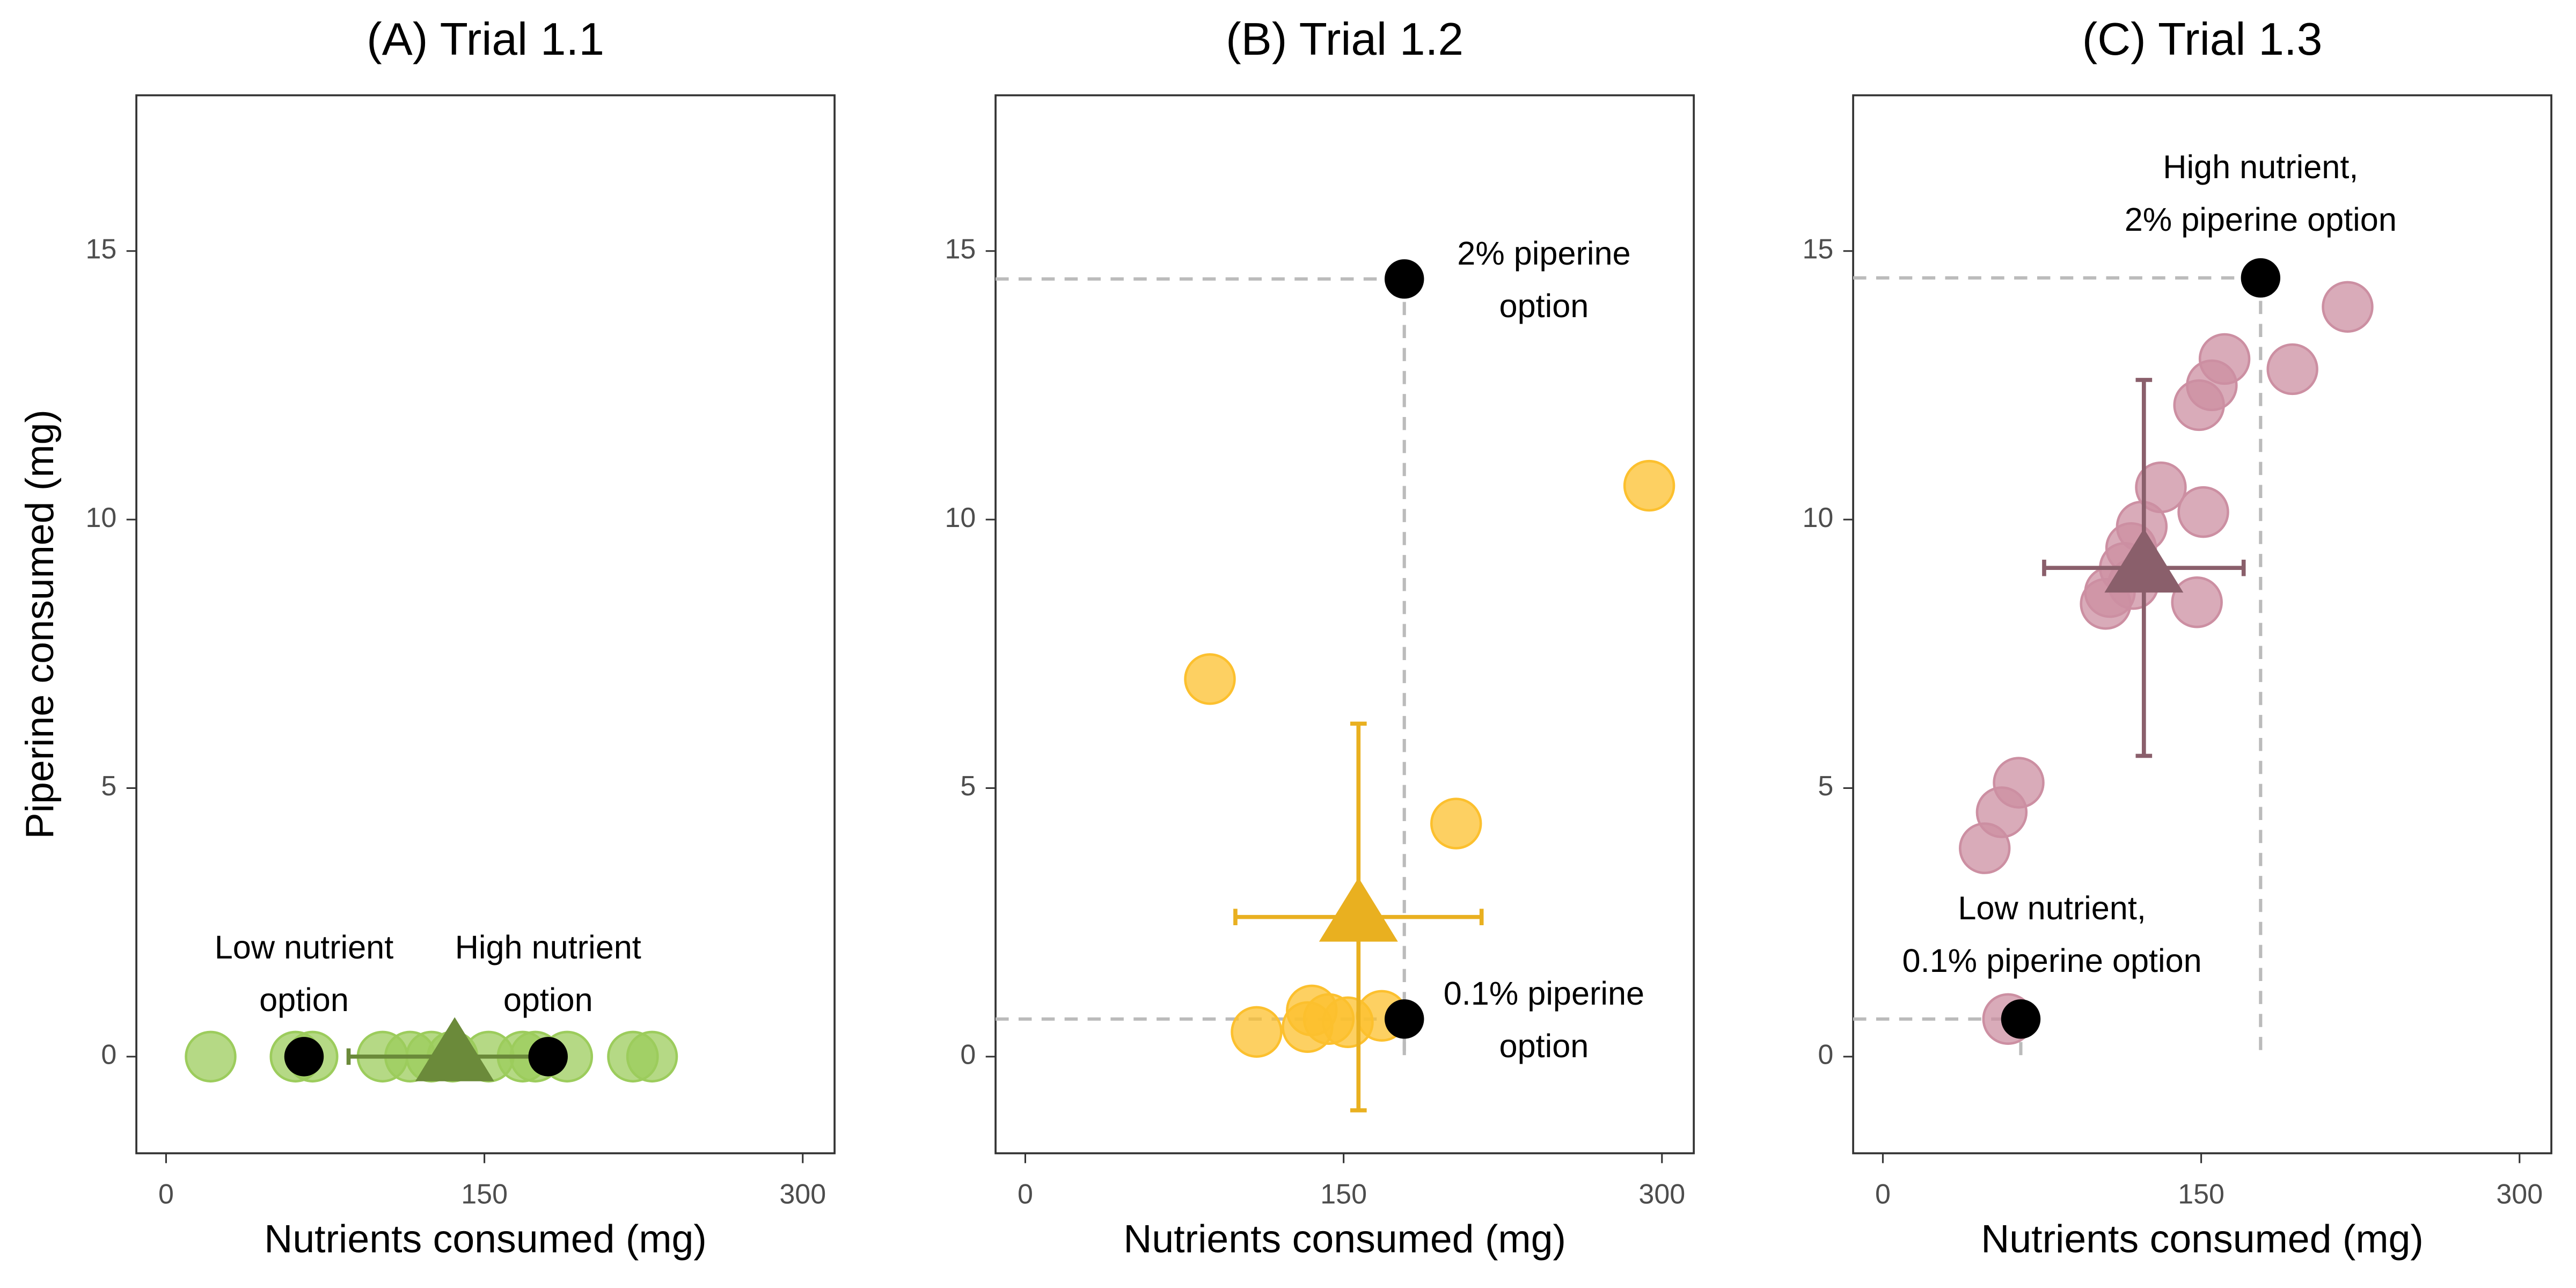  I want to click on panel-title: (B) Trial 1.2, so click(1344, 39).